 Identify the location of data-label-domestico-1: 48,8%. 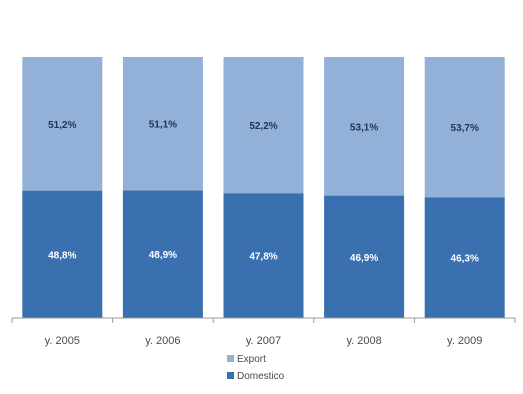
(62, 255).